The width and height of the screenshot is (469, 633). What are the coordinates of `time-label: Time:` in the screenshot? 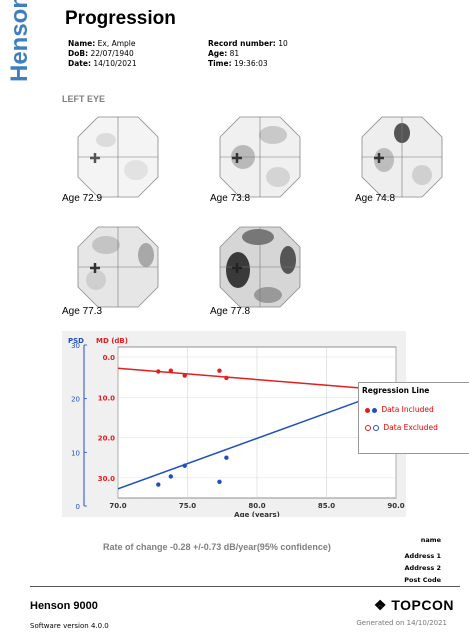 It's located at (220, 63).